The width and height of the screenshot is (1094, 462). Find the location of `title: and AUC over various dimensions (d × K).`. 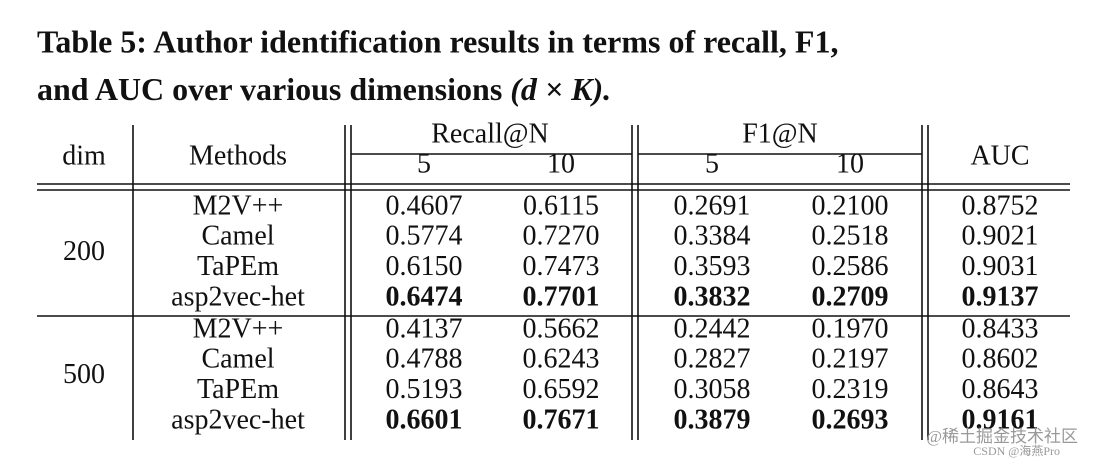

title: and AUC over various dimensions (d × K). is located at coordinates (324, 89).